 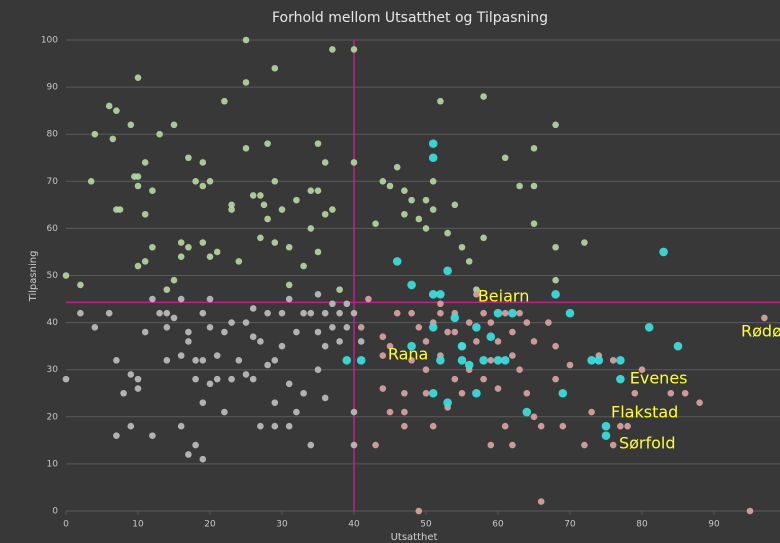 What do you see at coordinates (408, 354) in the screenshot?
I see `annotation: Rana` at bounding box center [408, 354].